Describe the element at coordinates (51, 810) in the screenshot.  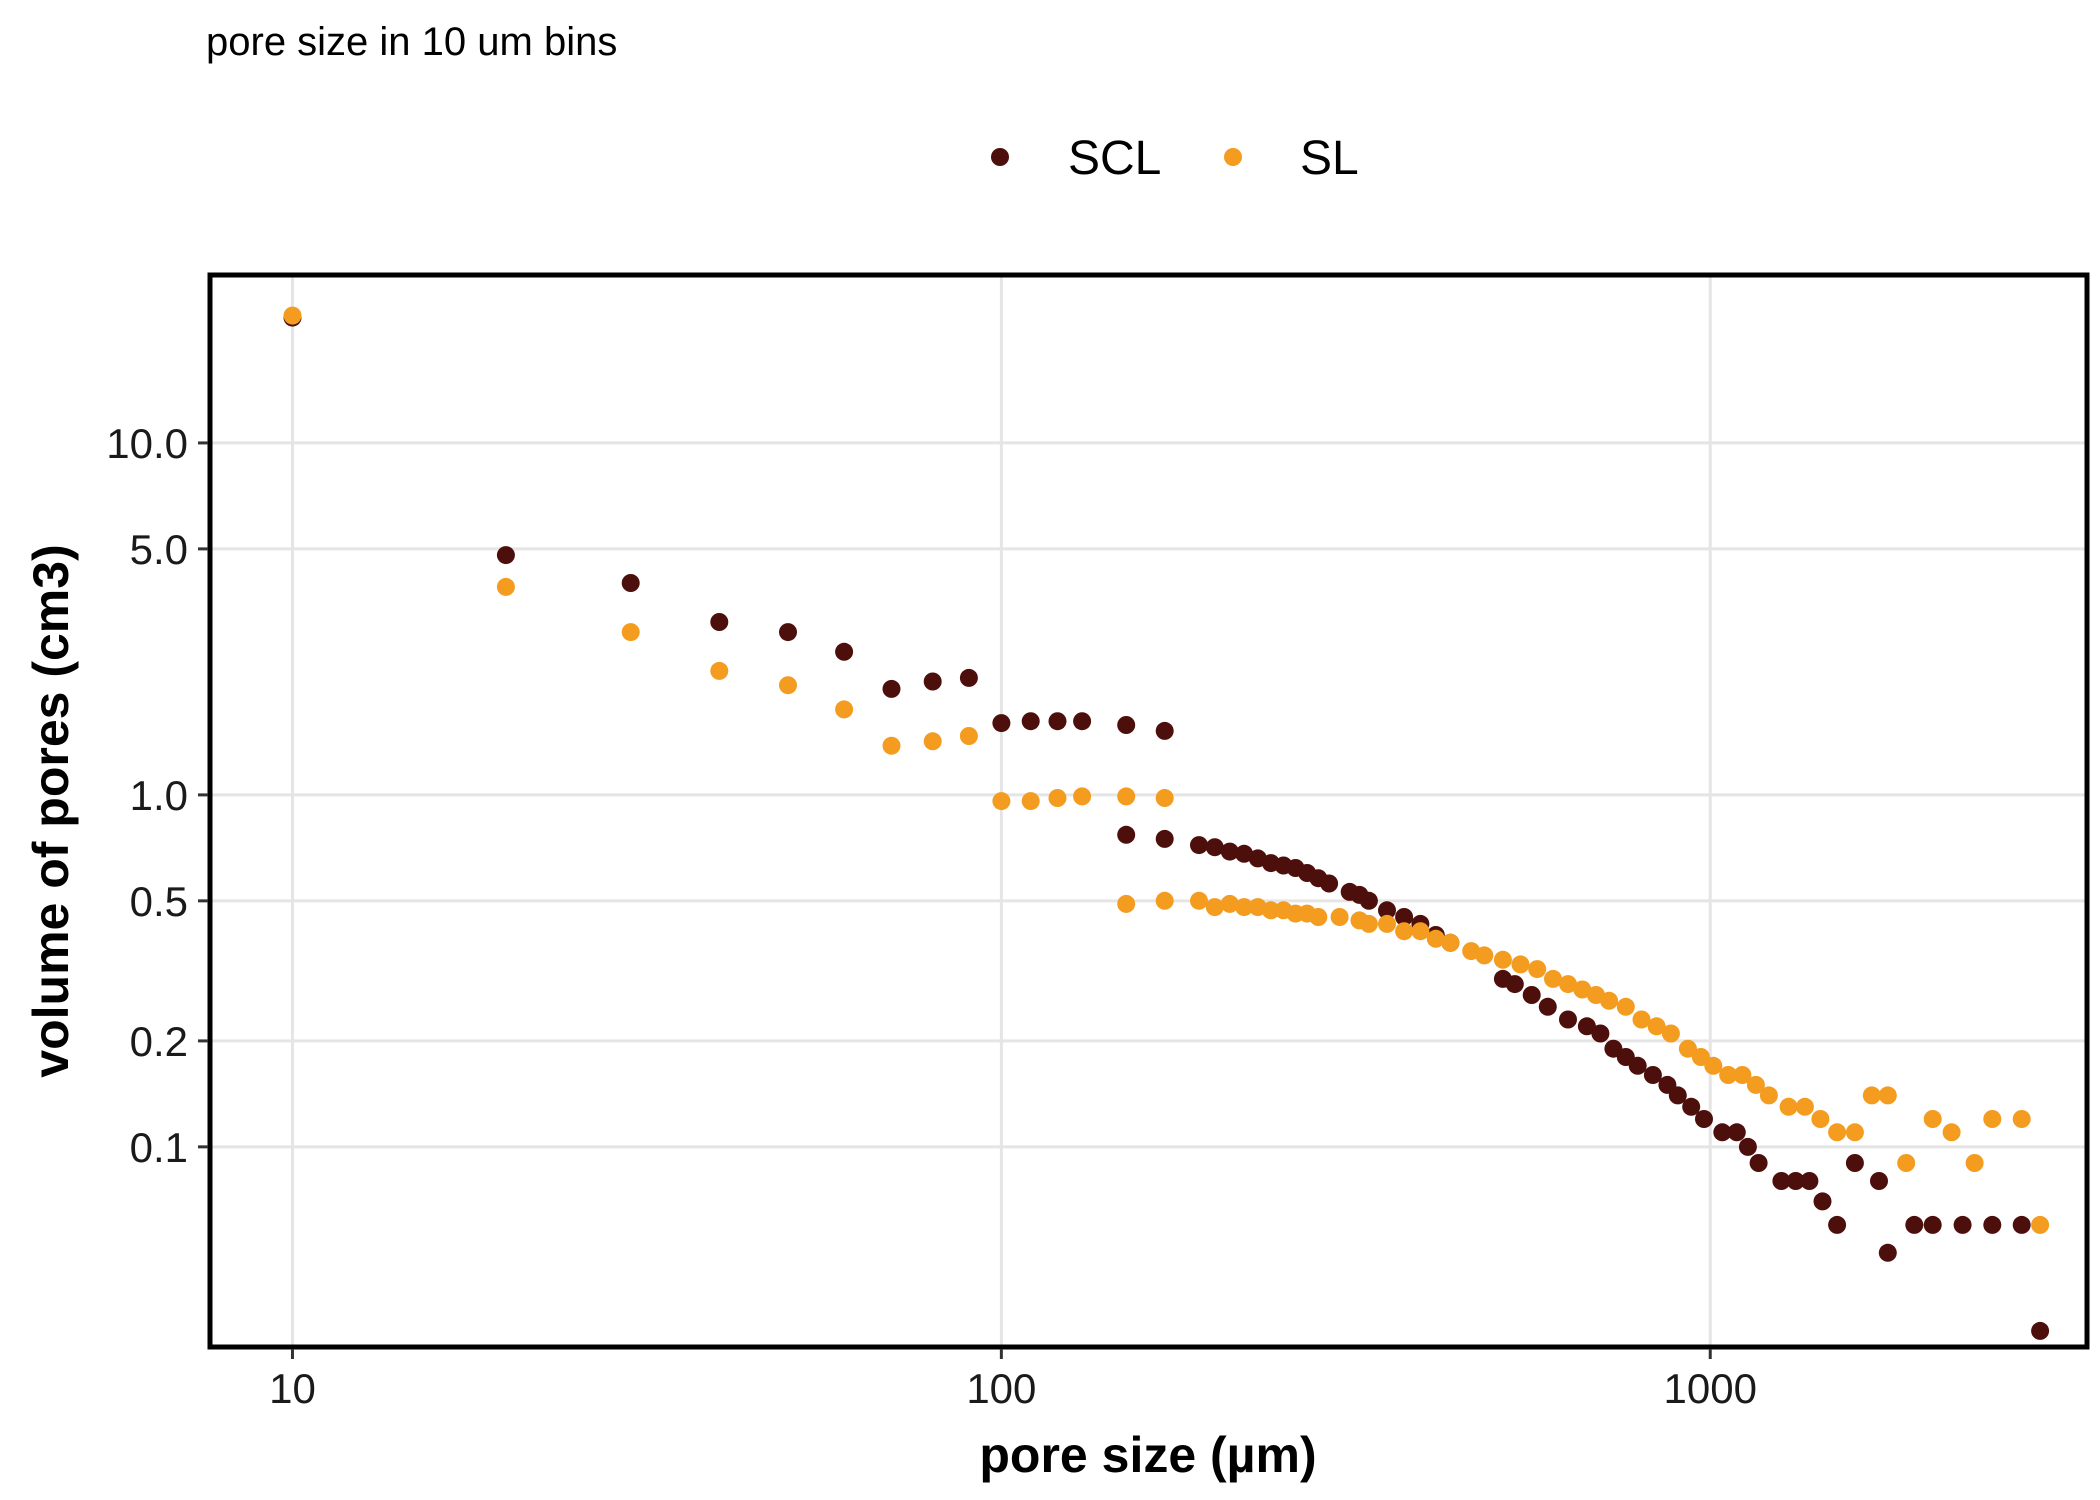
I see `y-axis-title: volume of pores (cm3)` at that location.